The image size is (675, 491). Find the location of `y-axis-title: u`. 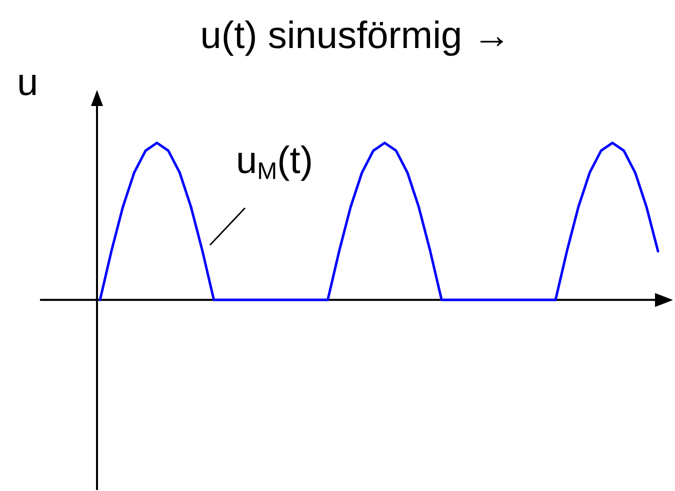

y-axis-title: u is located at coordinates (27, 83).